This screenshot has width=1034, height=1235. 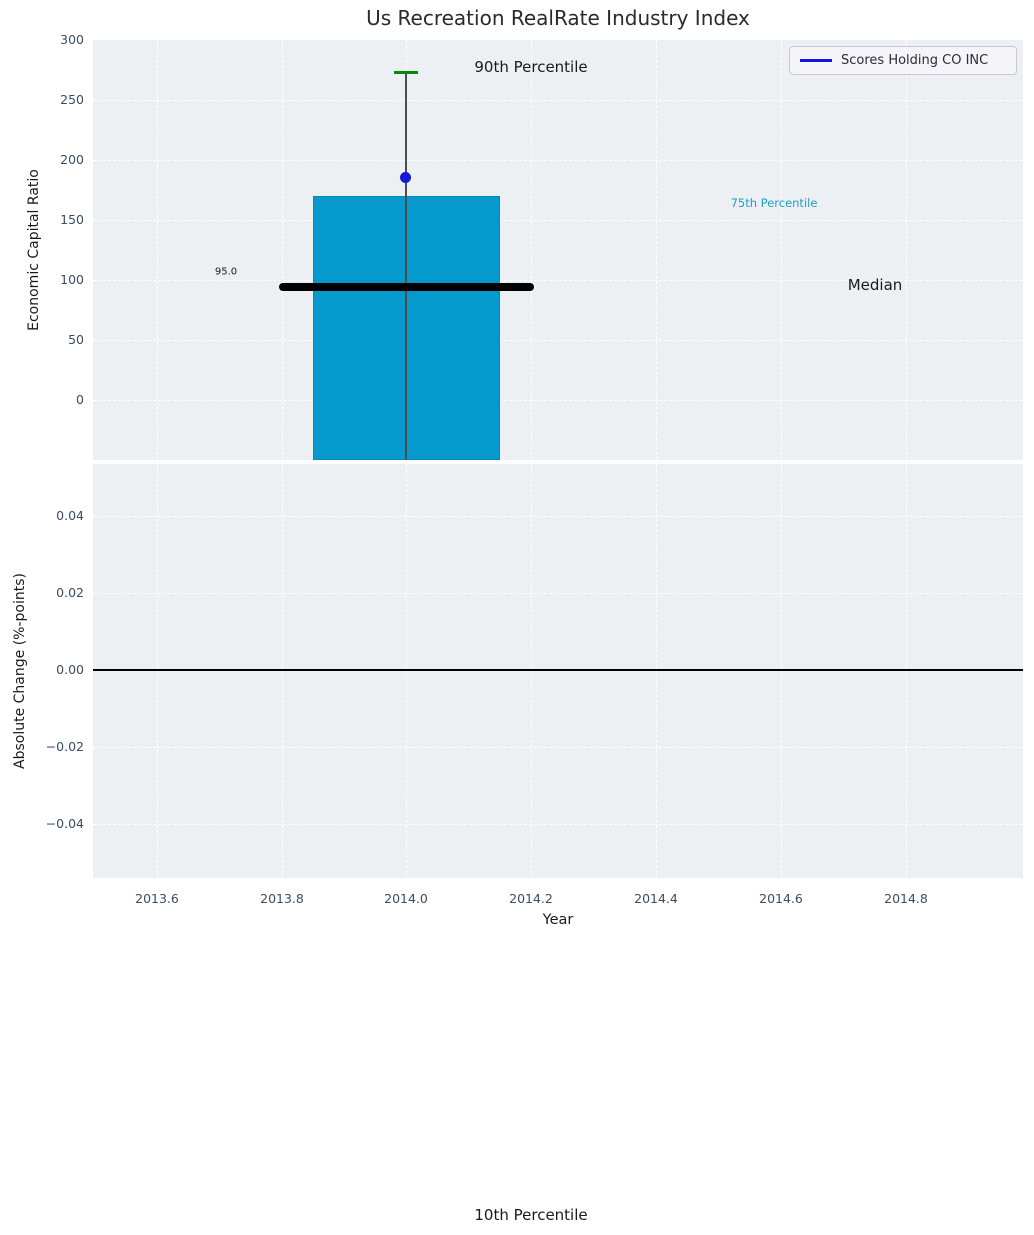 What do you see at coordinates (781, 898) in the screenshot?
I see `xtick-label: 2014.6` at bounding box center [781, 898].